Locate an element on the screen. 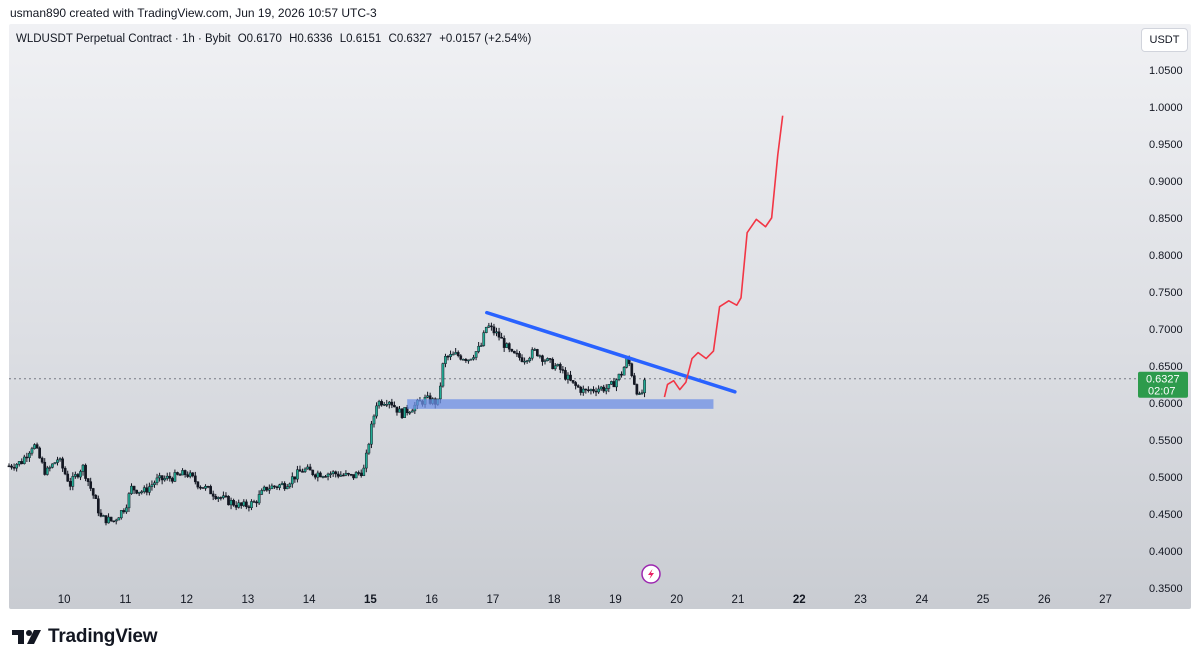 The image size is (1200, 663). tradingview-brand: TradingView is located at coordinates (103, 636).